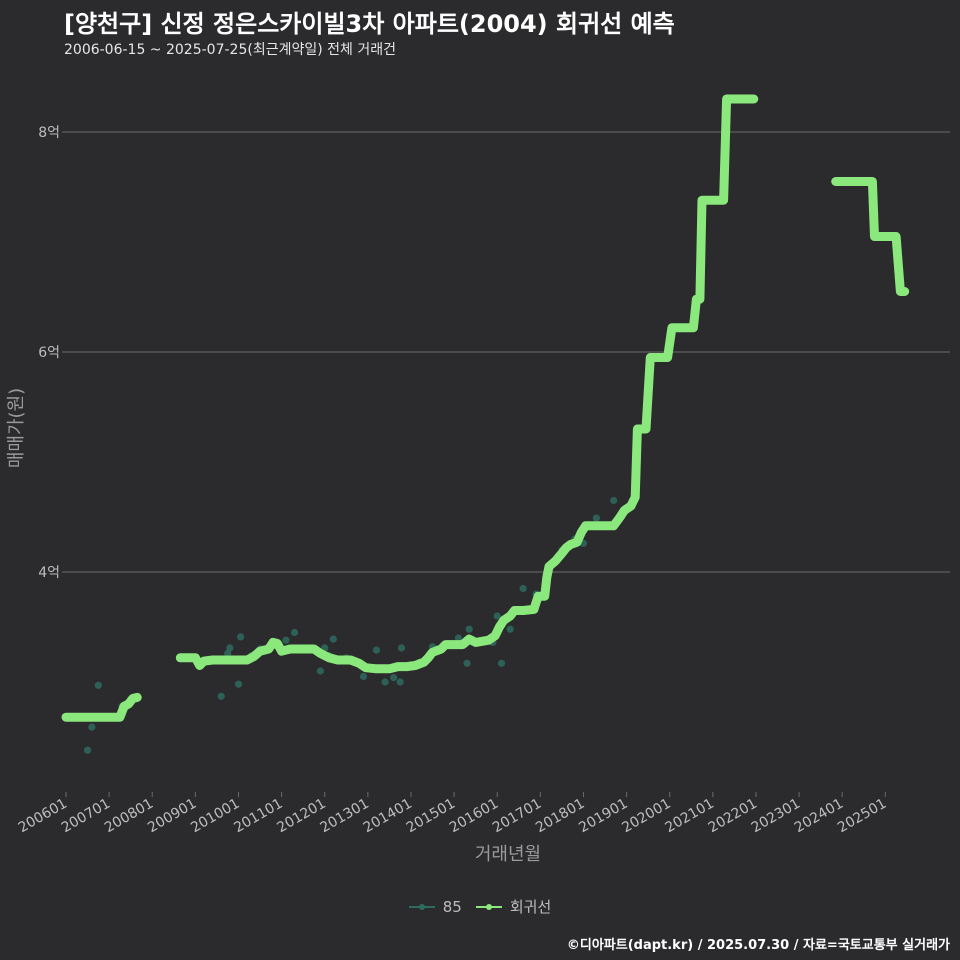 This screenshot has height=960, width=960. Describe the element at coordinates (431, 816) in the screenshot. I see `x-tick-label: 201501` at that location.